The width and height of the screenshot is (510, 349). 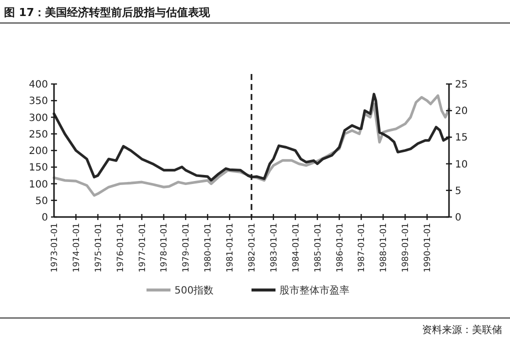 I want to click on x-tick-label: 1985-01-01, so click(x=318, y=247).